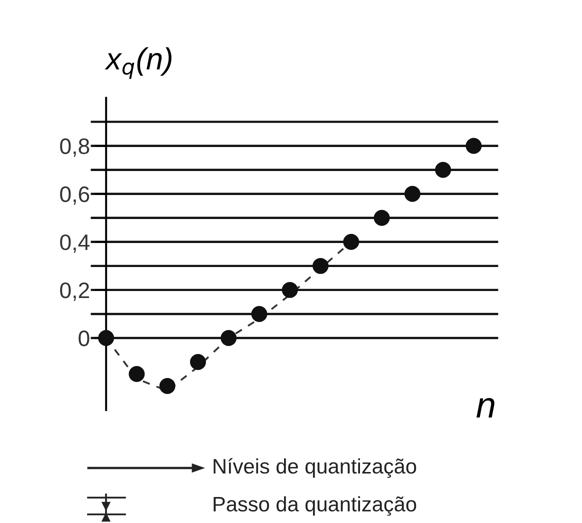 This screenshot has height=523, width=582. Describe the element at coordinates (75, 195) in the screenshot. I see `y-tick-label: 0,6` at that location.